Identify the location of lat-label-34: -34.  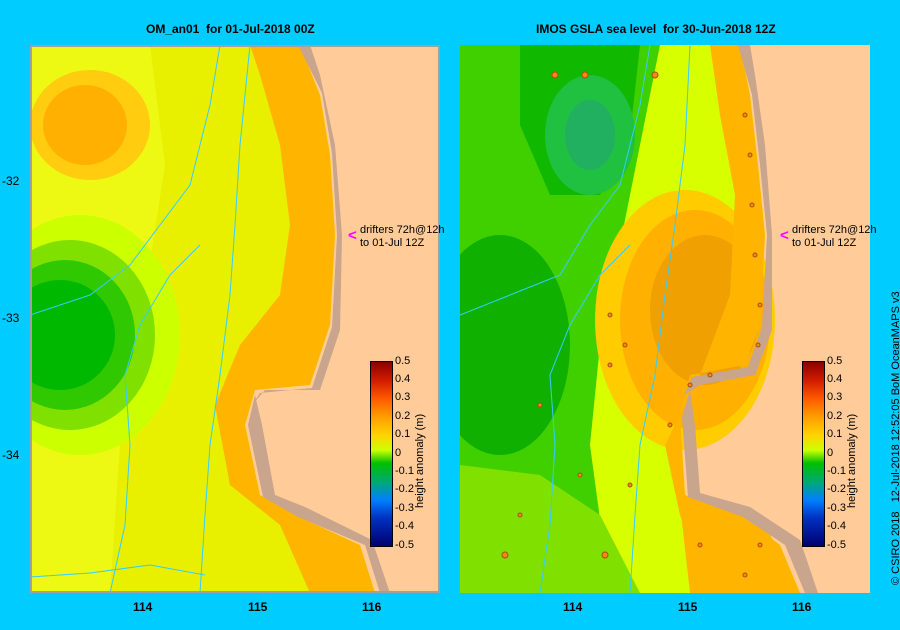
(11, 455).